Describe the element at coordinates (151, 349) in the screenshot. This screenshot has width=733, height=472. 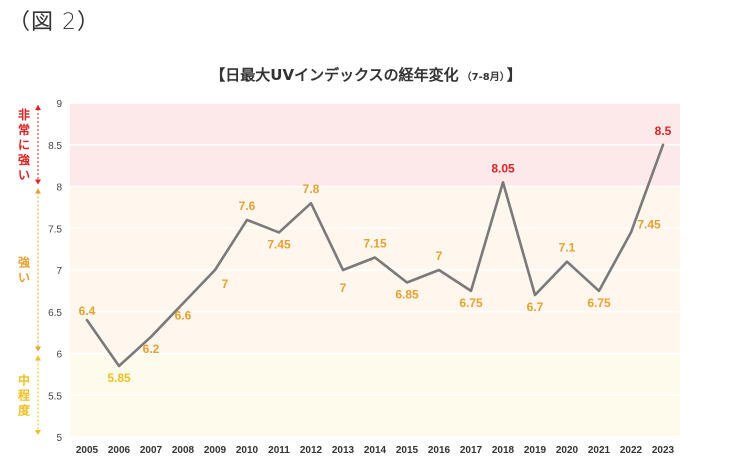
I see `data-label: 6.2` at that location.